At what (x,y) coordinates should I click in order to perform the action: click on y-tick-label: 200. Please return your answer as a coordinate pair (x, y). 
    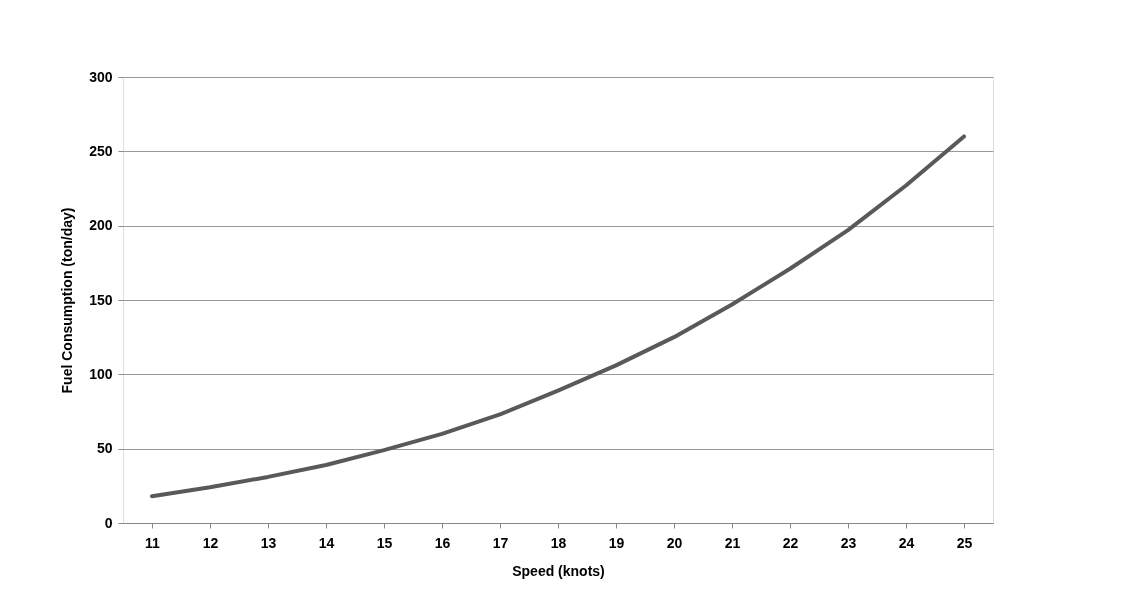
    Looking at the image, I should click on (101, 225).